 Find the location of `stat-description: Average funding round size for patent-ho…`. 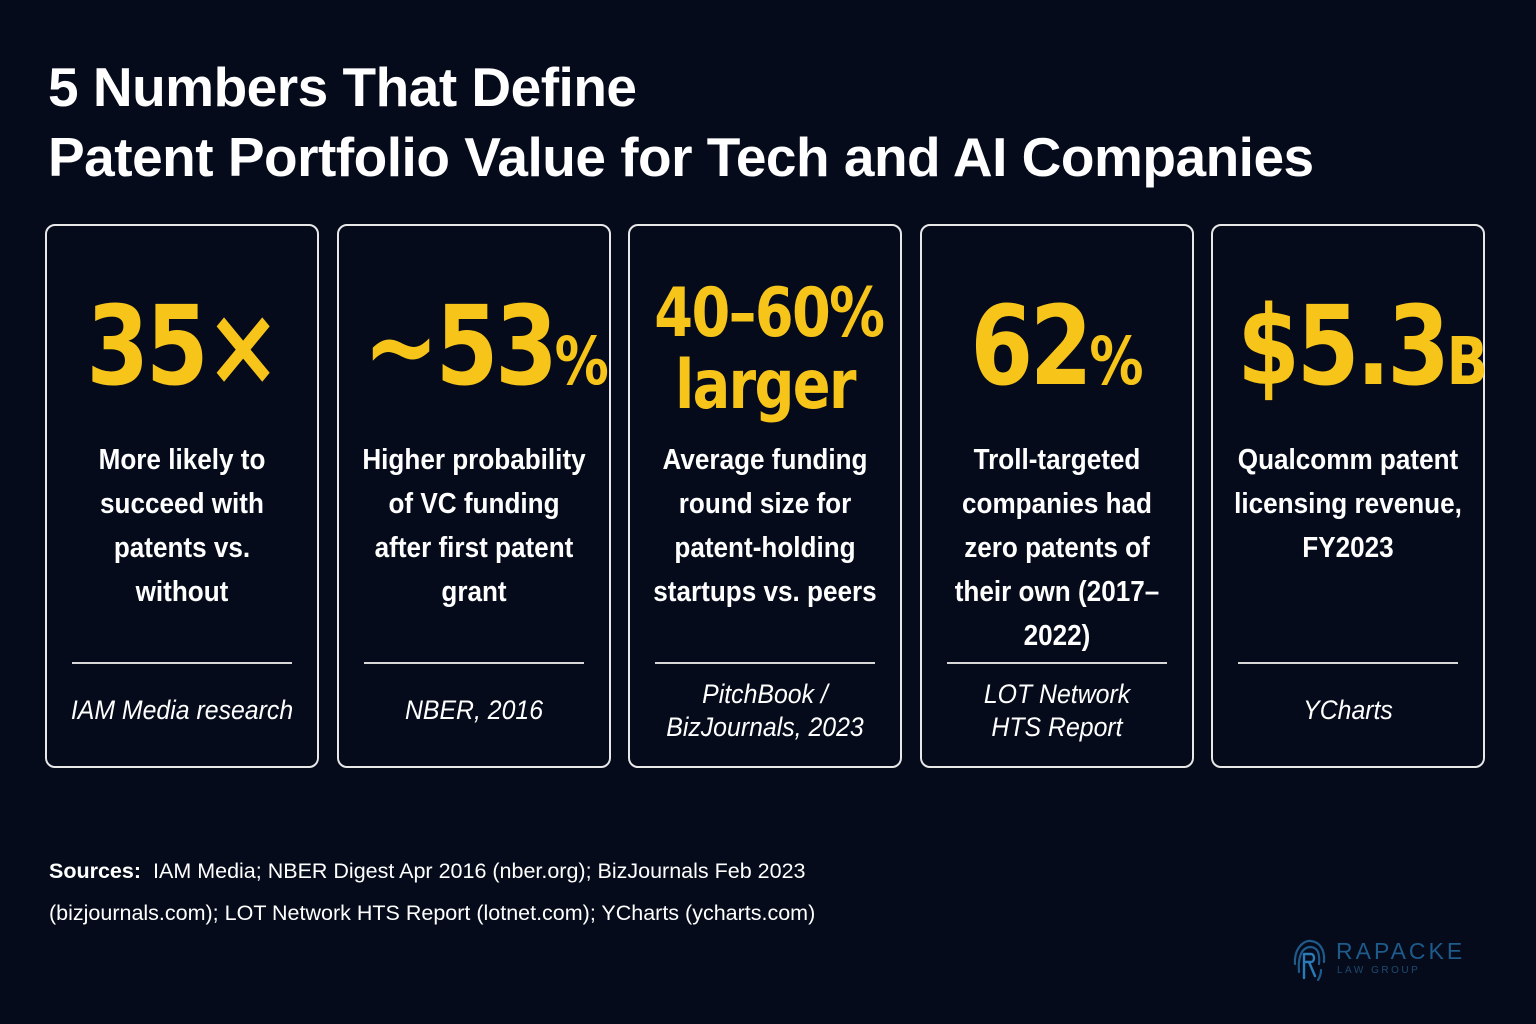

stat-description: Average funding round size for patent-ho… is located at coordinates (765, 526).